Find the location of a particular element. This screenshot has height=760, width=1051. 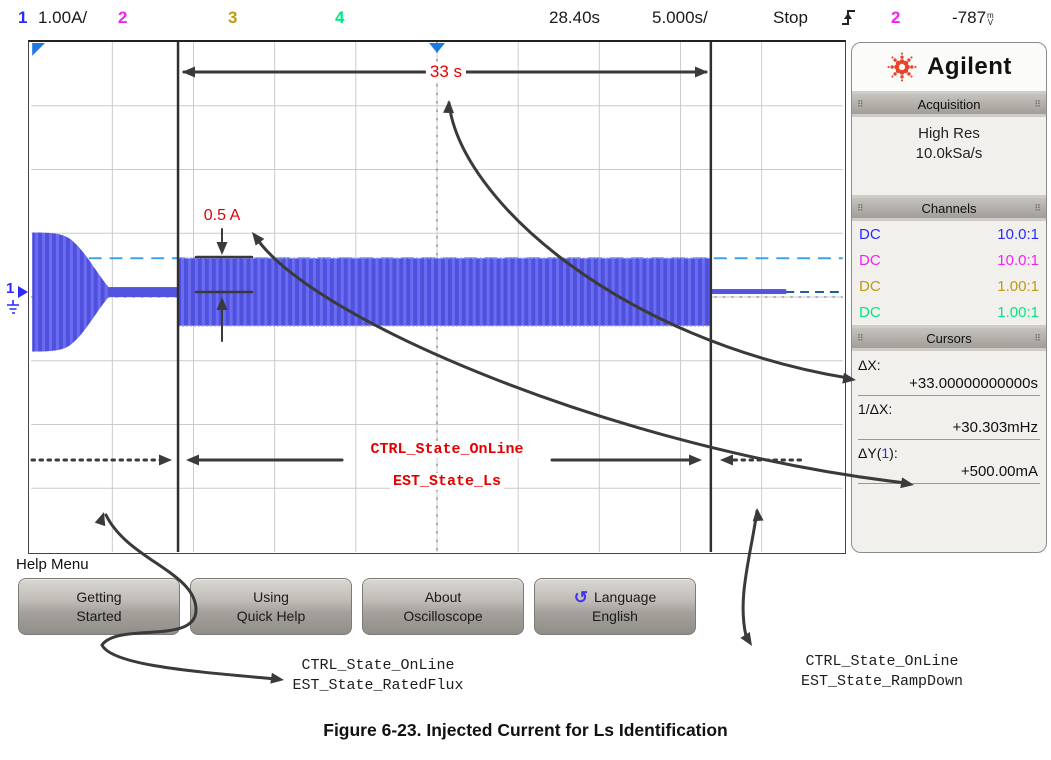

help-menu-title: Help Menu is located at coordinates (52, 564).